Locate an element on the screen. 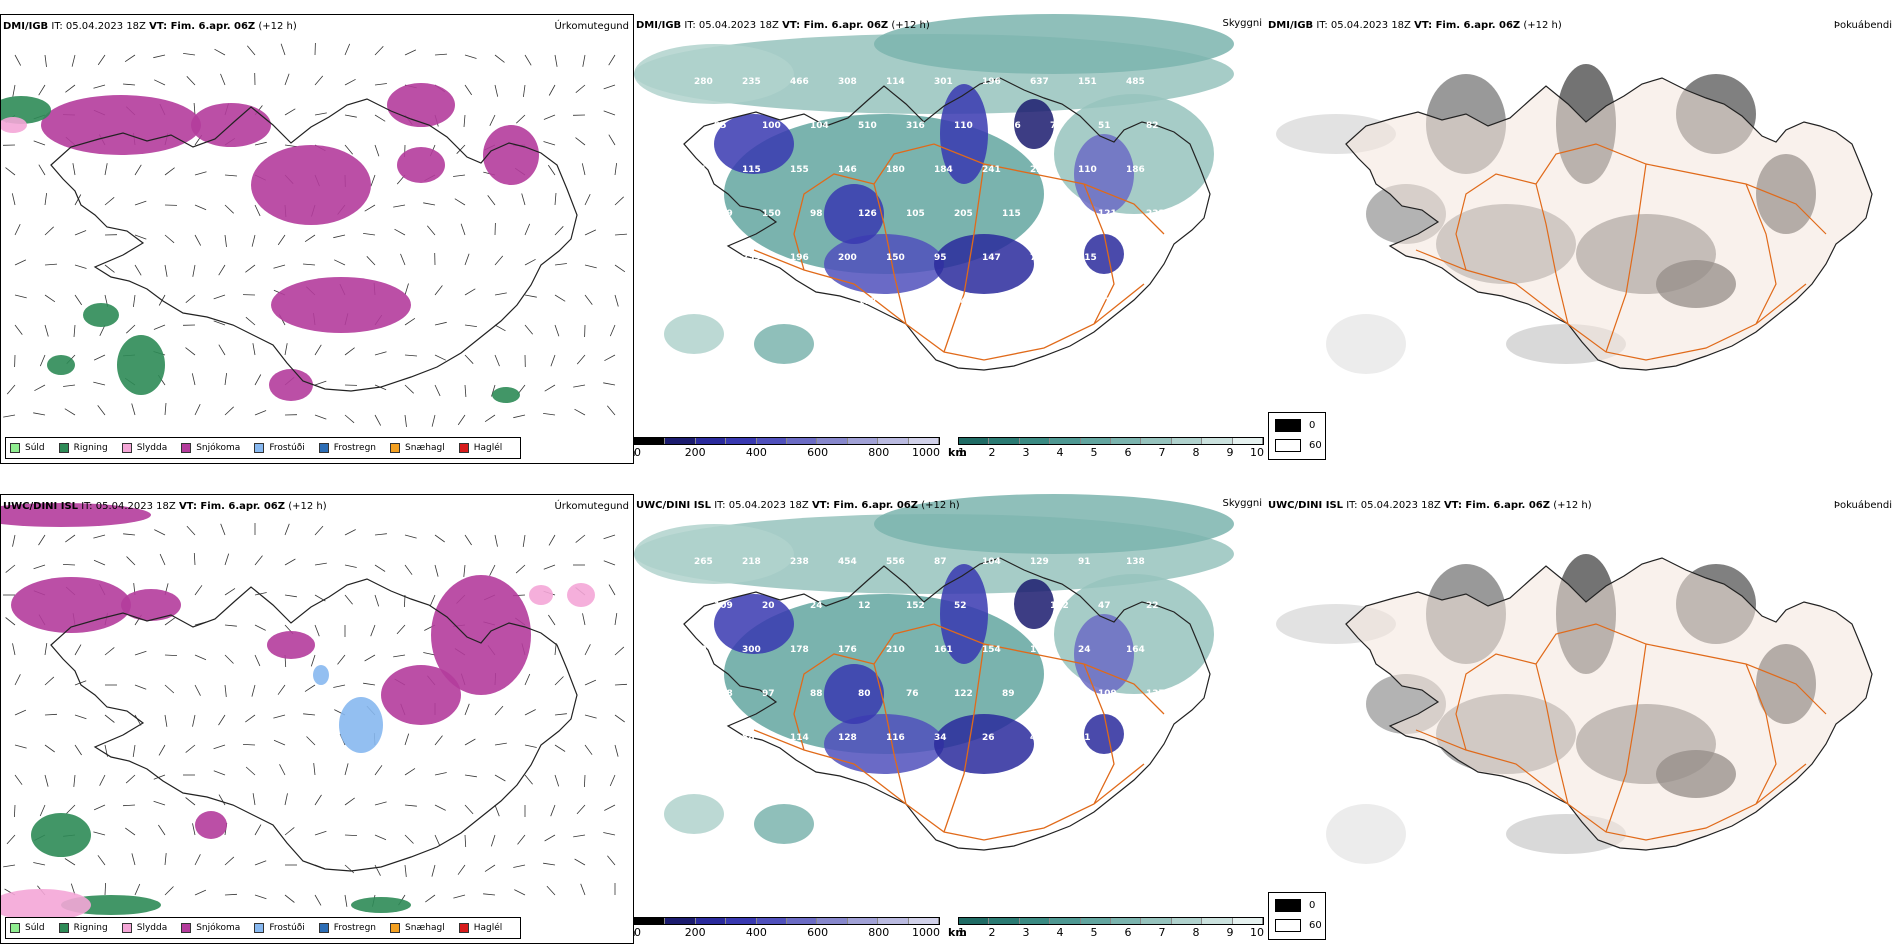 Image resolution: width=1900 pixels, height=950 pixels. visibility-label: 20 is located at coordinates (768, 606).